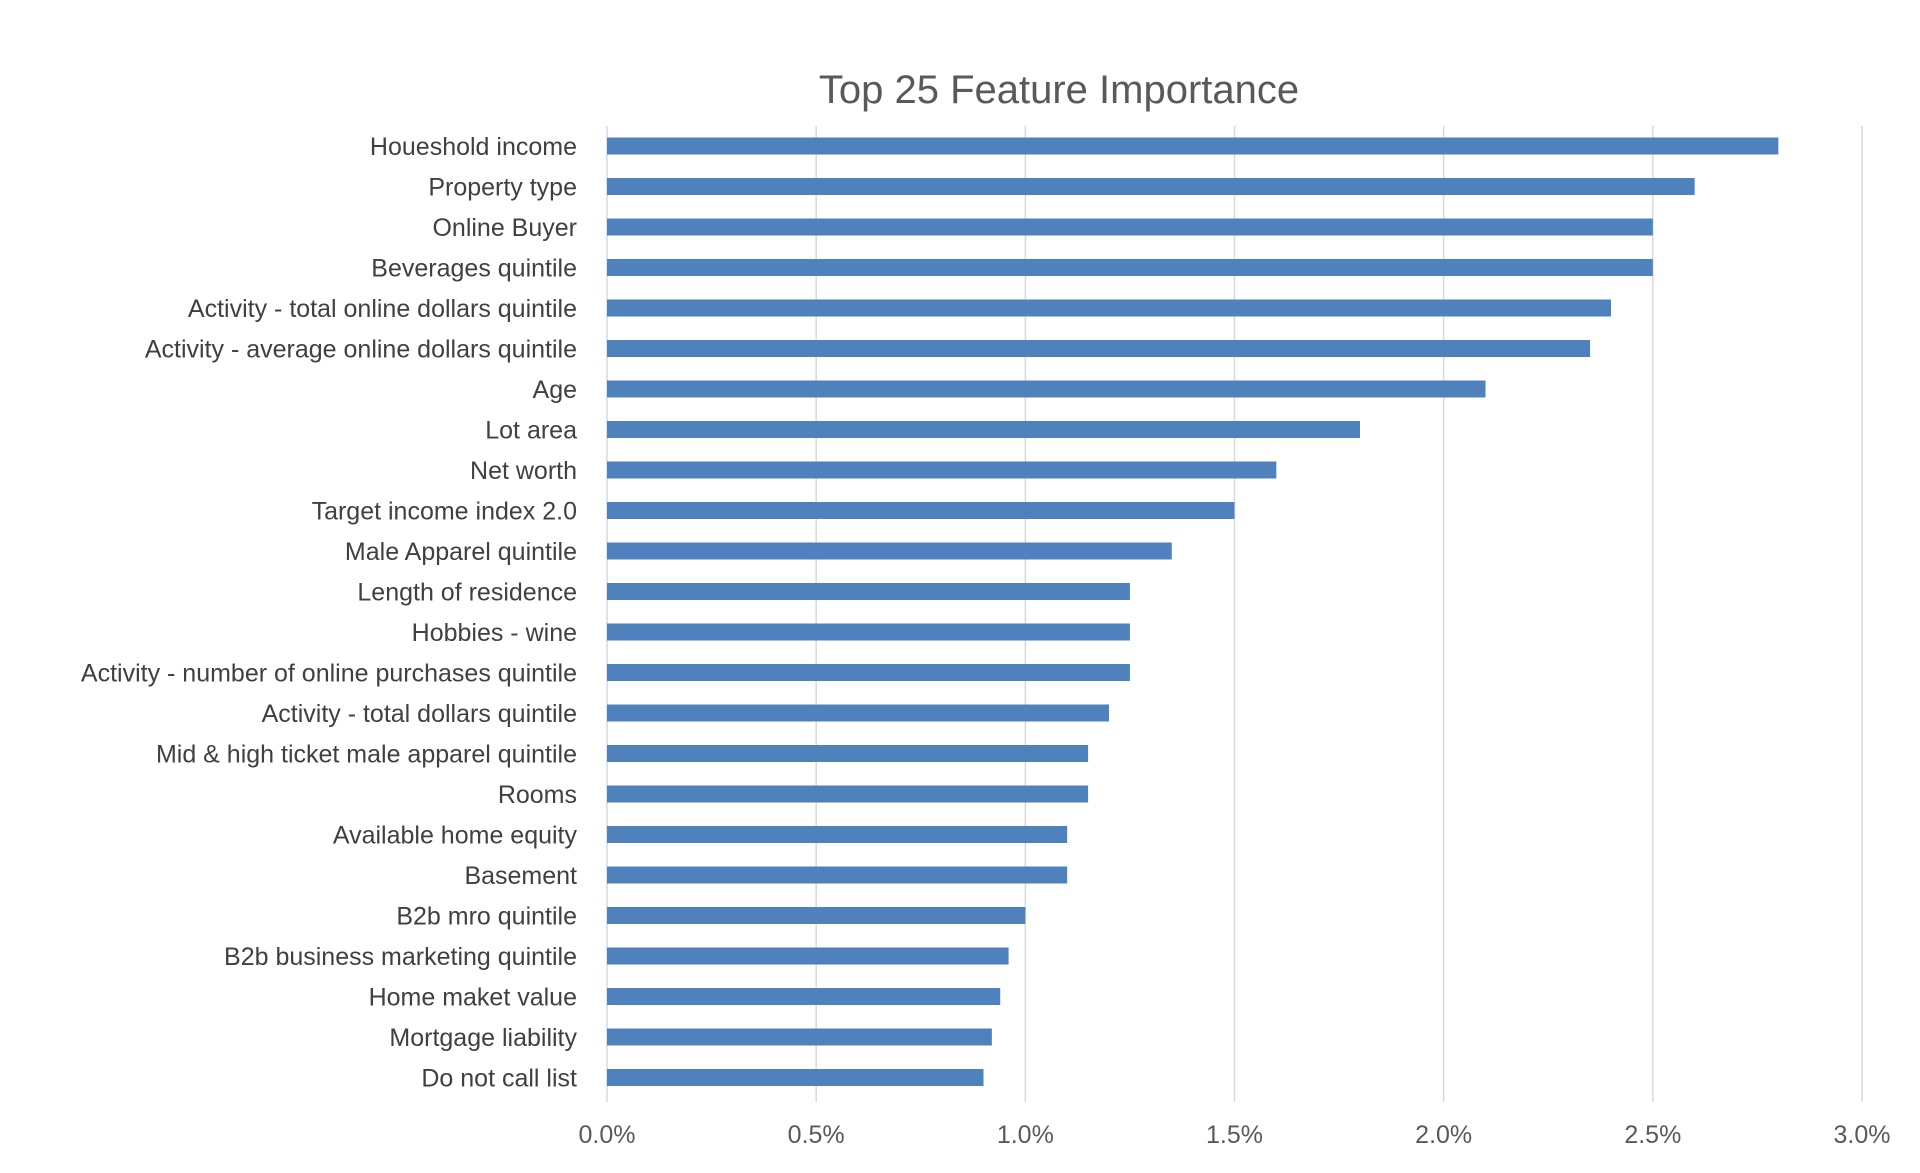 Image resolution: width=1920 pixels, height=1173 pixels. I want to click on category-label: Target income index 2.0, so click(444, 512).